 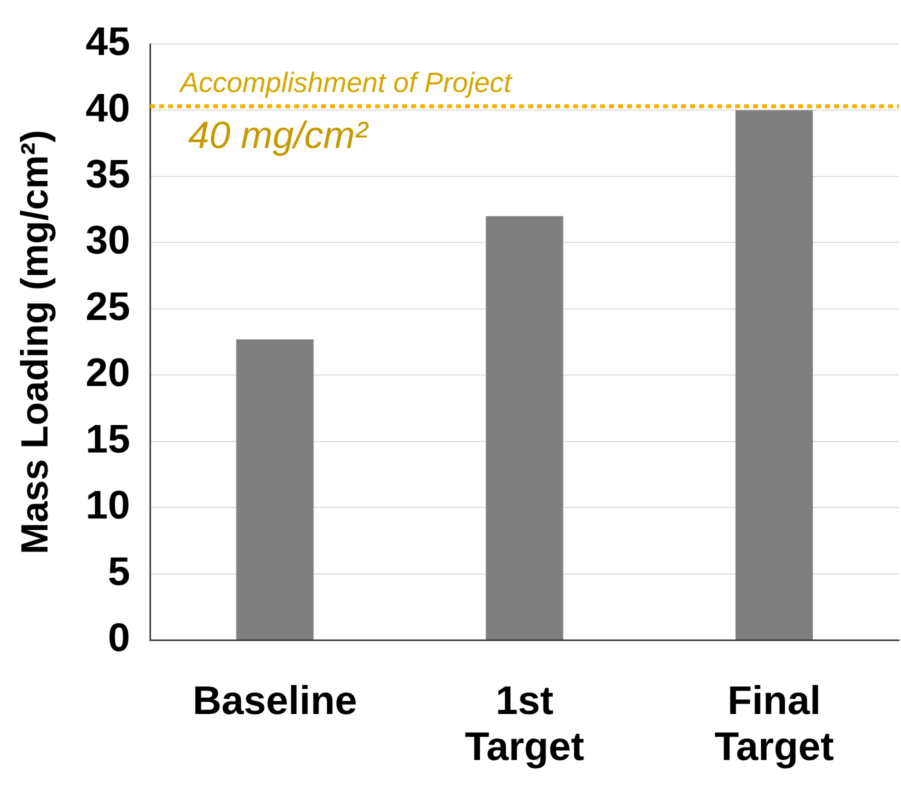 What do you see at coordinates (774, 724) in the screenshot?
I see `x-tick-label: Final Target` at bounding box center [774, 724].